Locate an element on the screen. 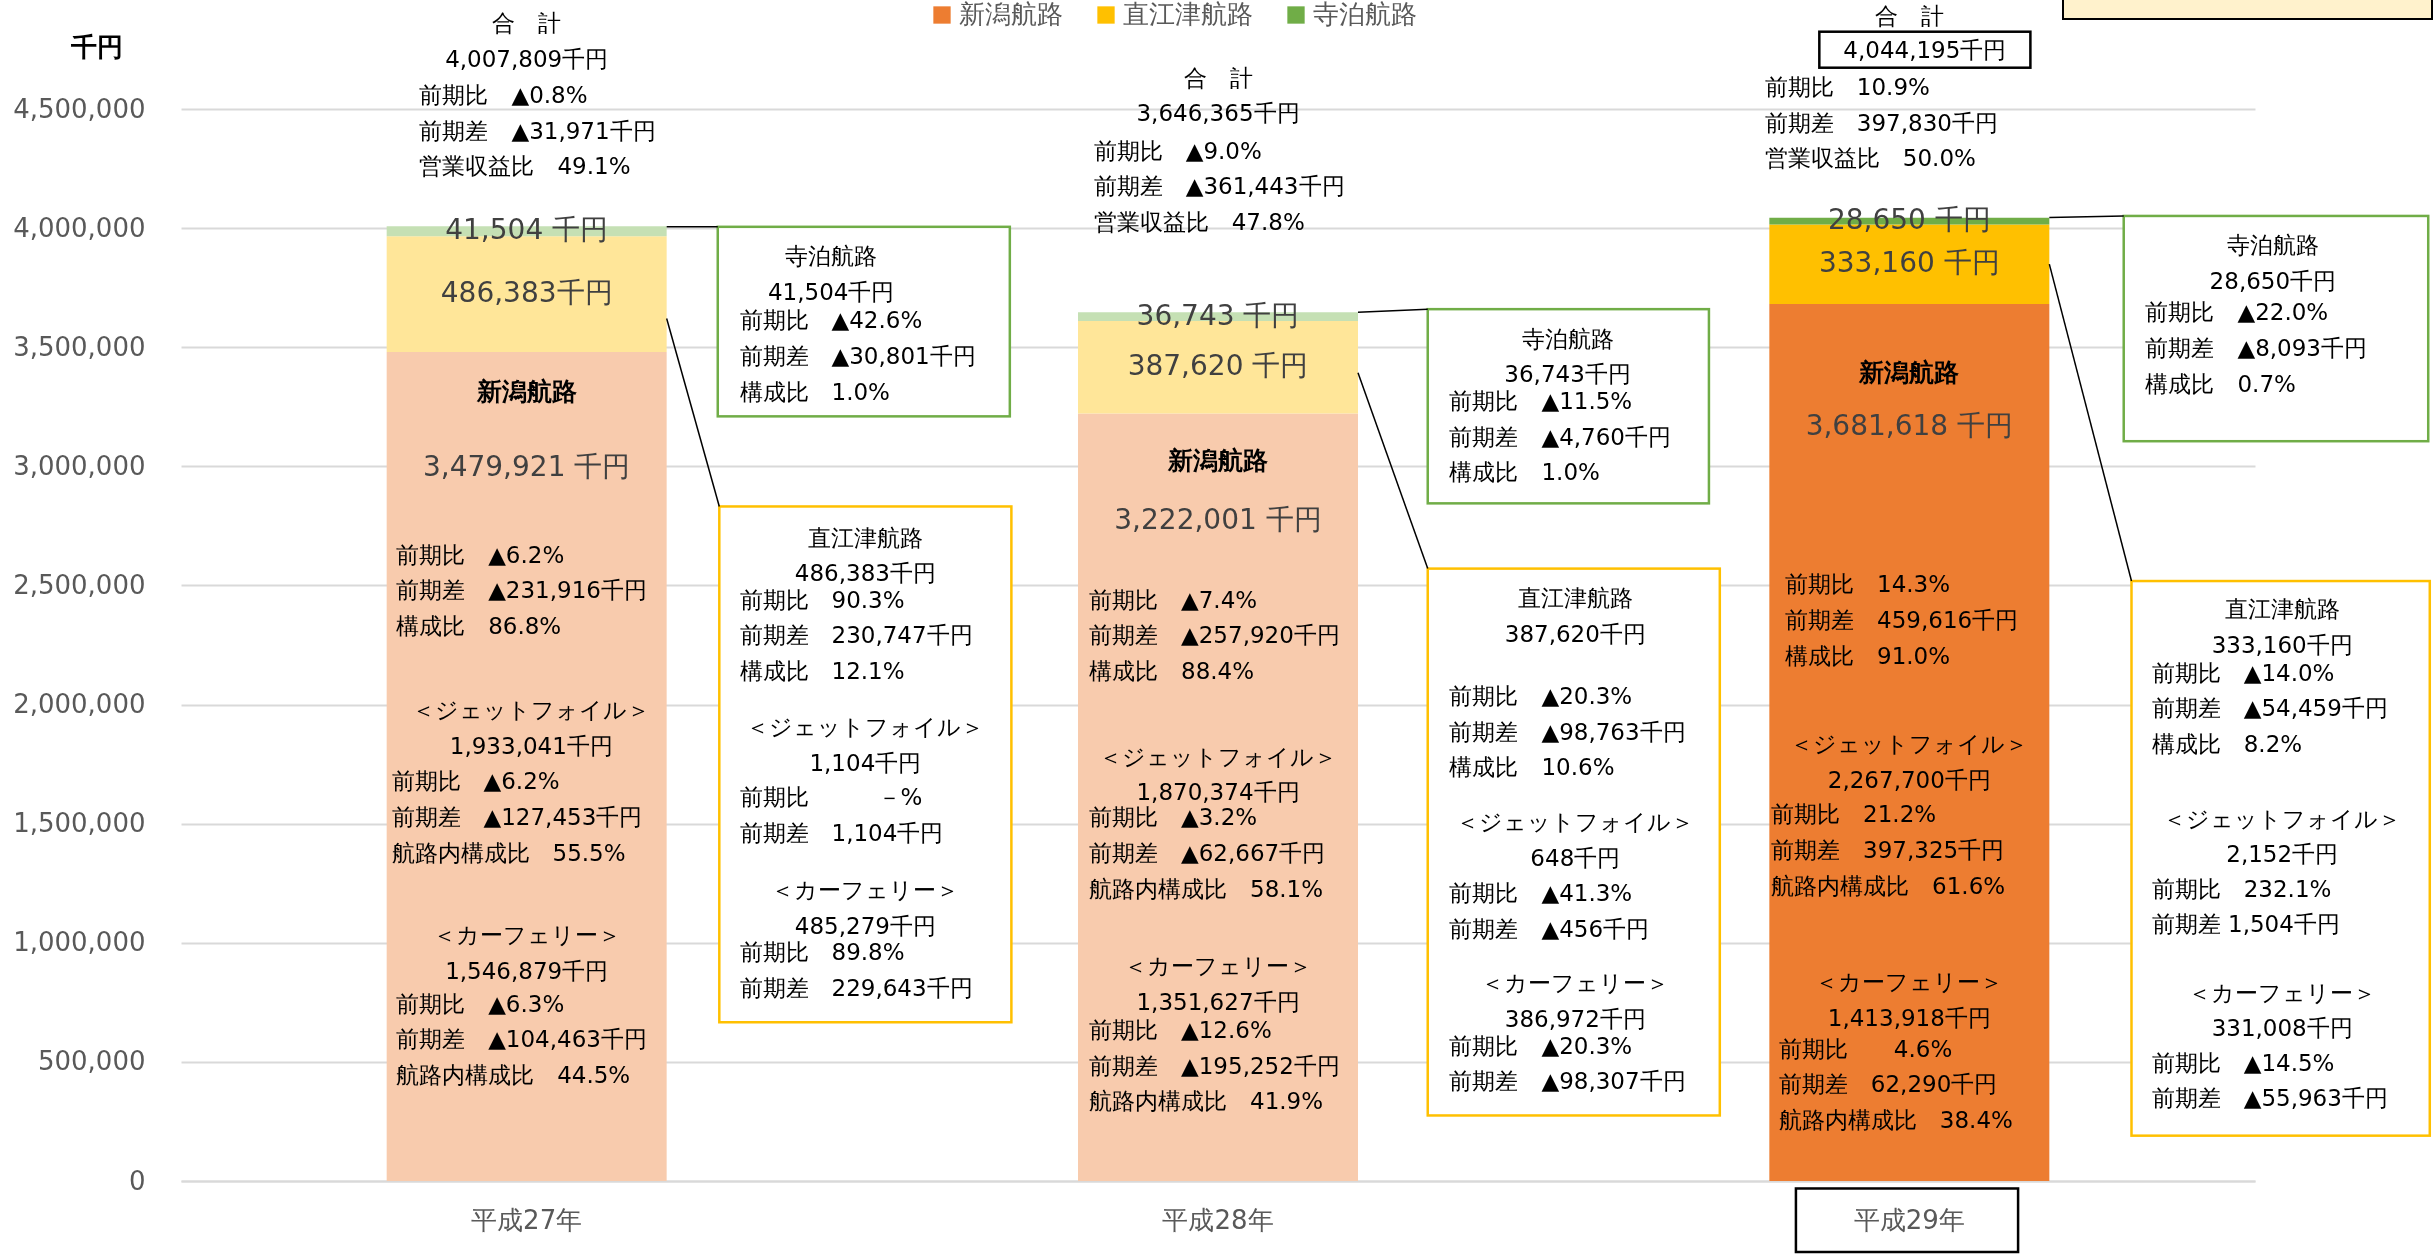 Image resolution: width=2436 pixels, height=1254 pixels. annotation: 前期差 397,325千円 is located at coordinates (1888, 850).